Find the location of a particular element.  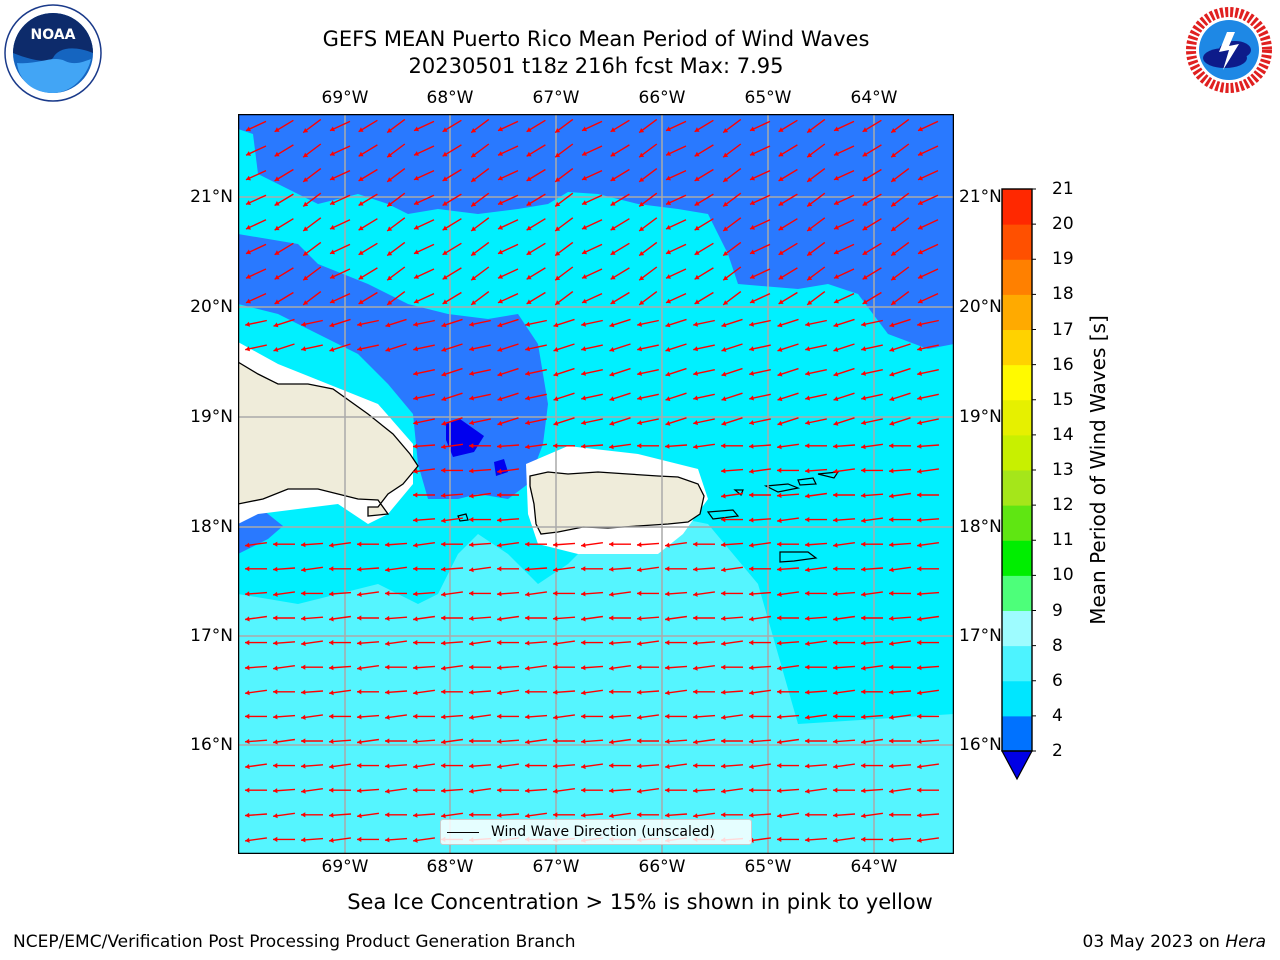

colorbar-tick-label: 10 is located at coordinates (1063, 575).